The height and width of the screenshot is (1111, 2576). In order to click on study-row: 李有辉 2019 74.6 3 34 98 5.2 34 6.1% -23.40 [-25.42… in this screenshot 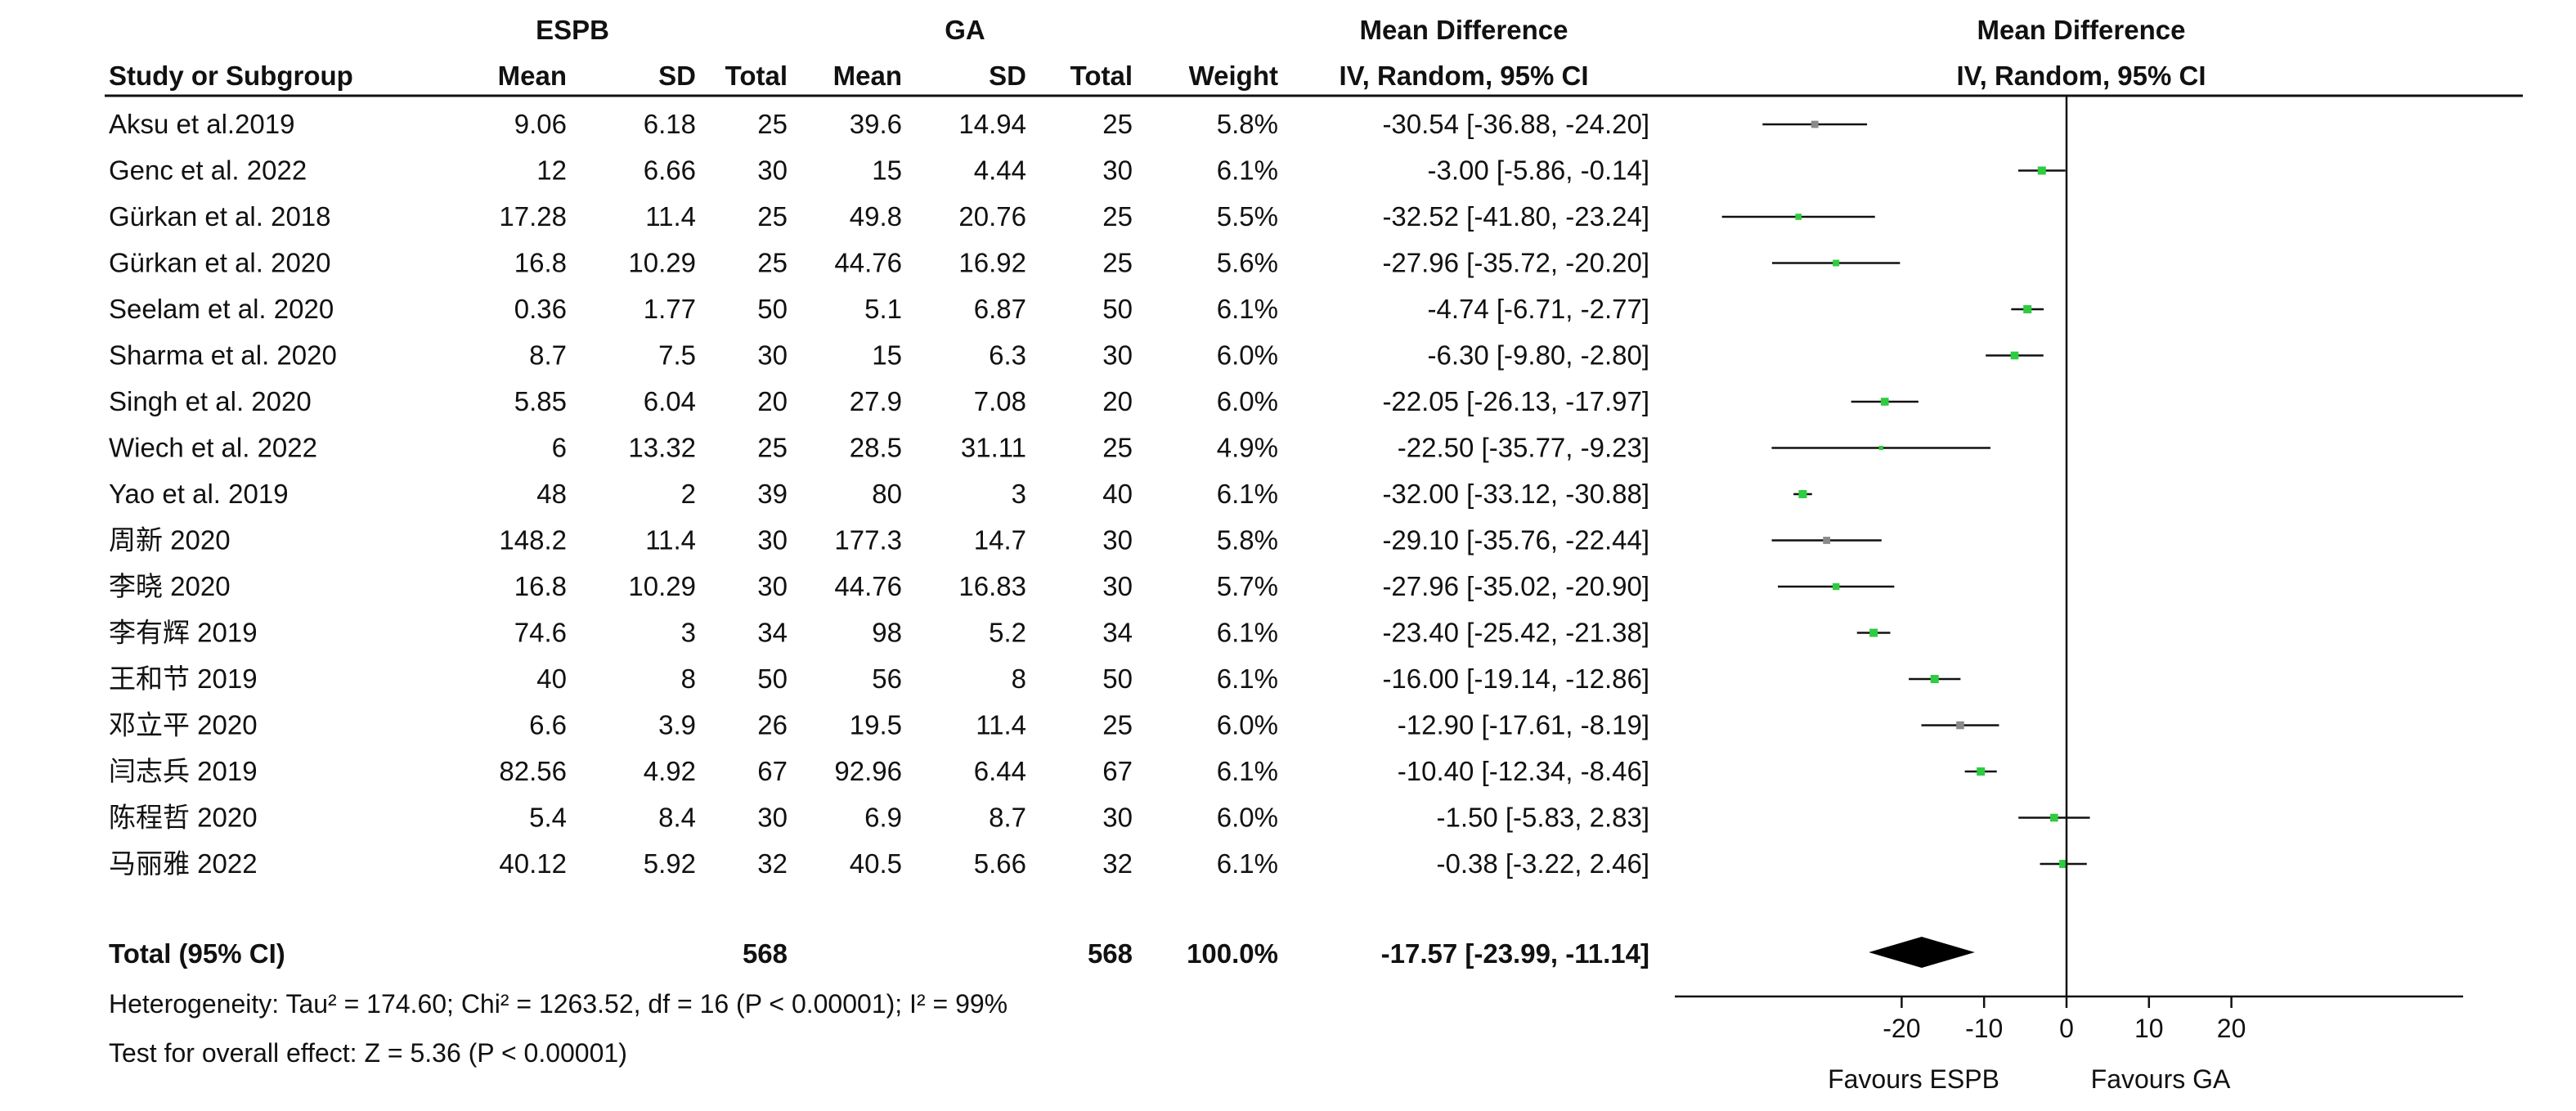, I will do `click(879, 633)`.